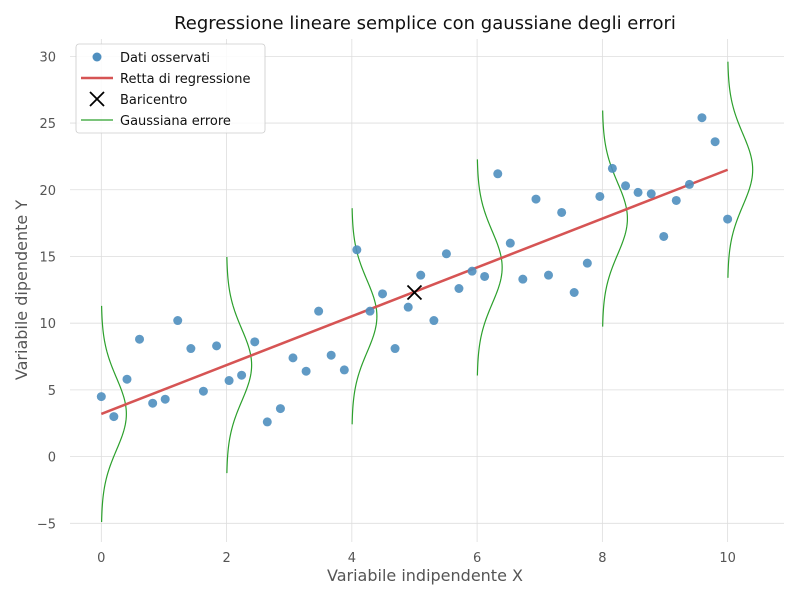 This screenshot has height=600, width=800. What do you see at coordinates (185, 79) in the screenshot?
I see `legend-label: Retta di regressione` at bounding box center [185, 79].